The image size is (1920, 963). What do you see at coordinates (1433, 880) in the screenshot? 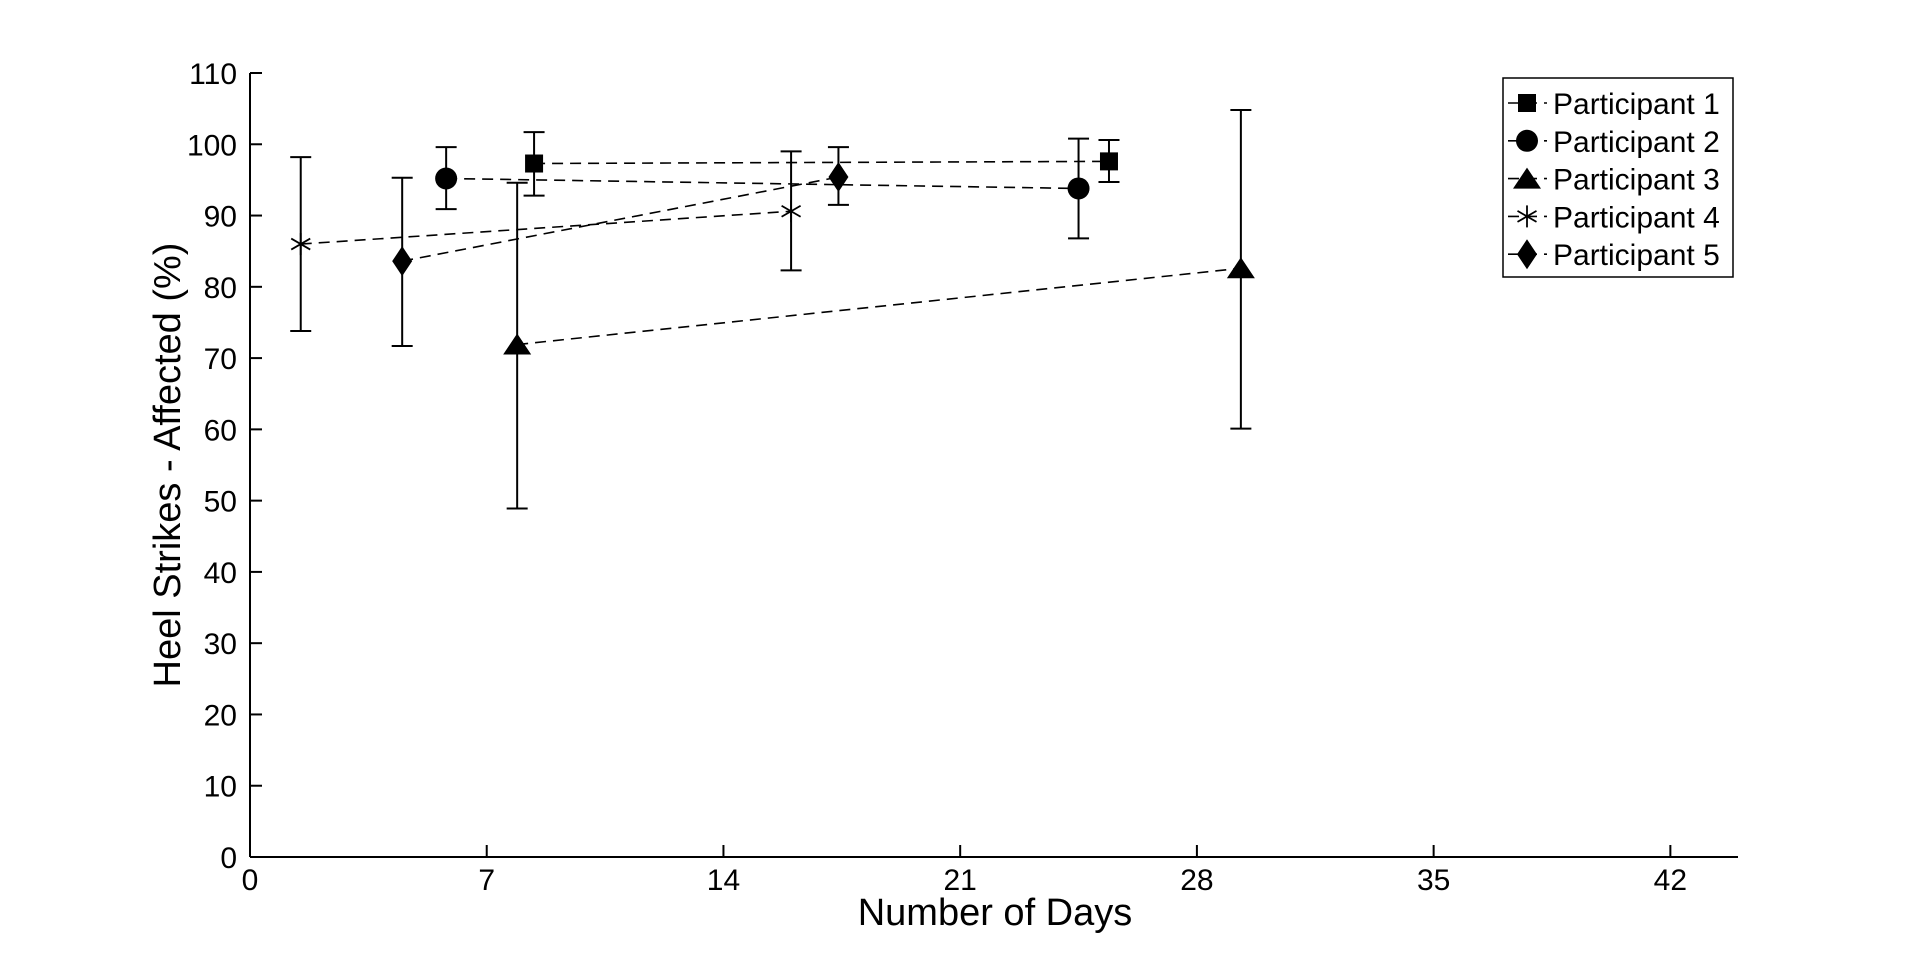
I see `x-axis-tick-label: 35` at bounding box center [1433, 880].